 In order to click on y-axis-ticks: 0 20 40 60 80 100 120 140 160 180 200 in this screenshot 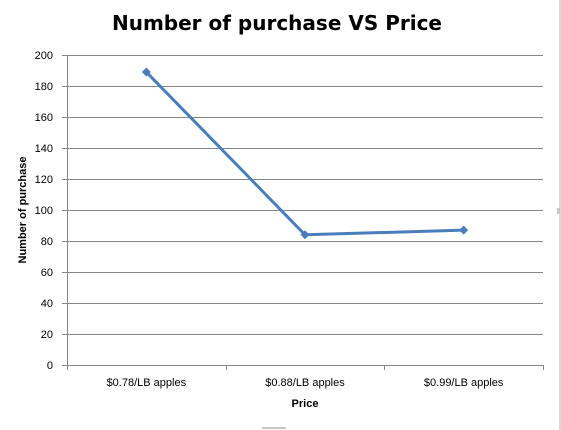, I will do `click(44, 211)`.